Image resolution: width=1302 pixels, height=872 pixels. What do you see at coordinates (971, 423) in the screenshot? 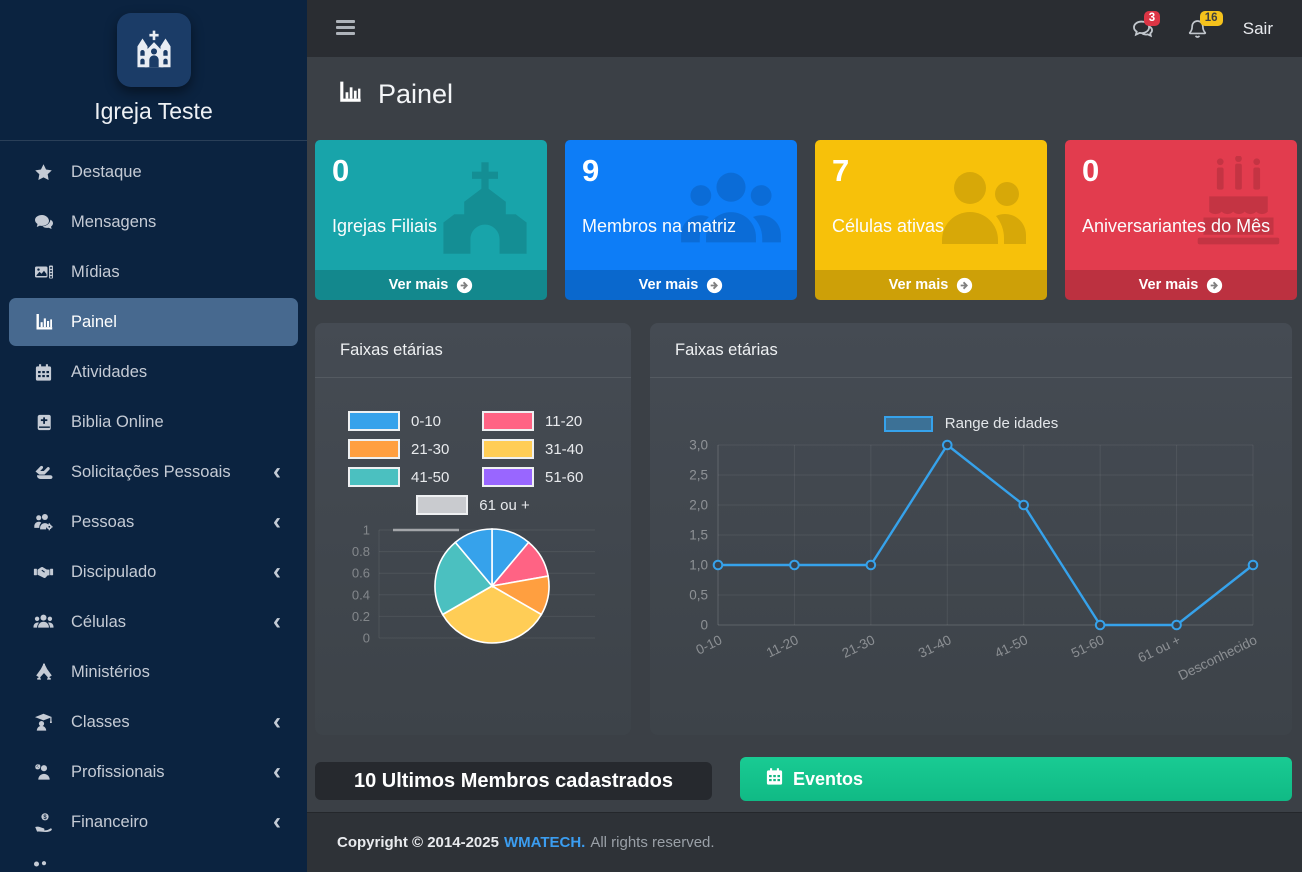
I see `line-legend-item: Range de idades` at bounding box center [971, 423].